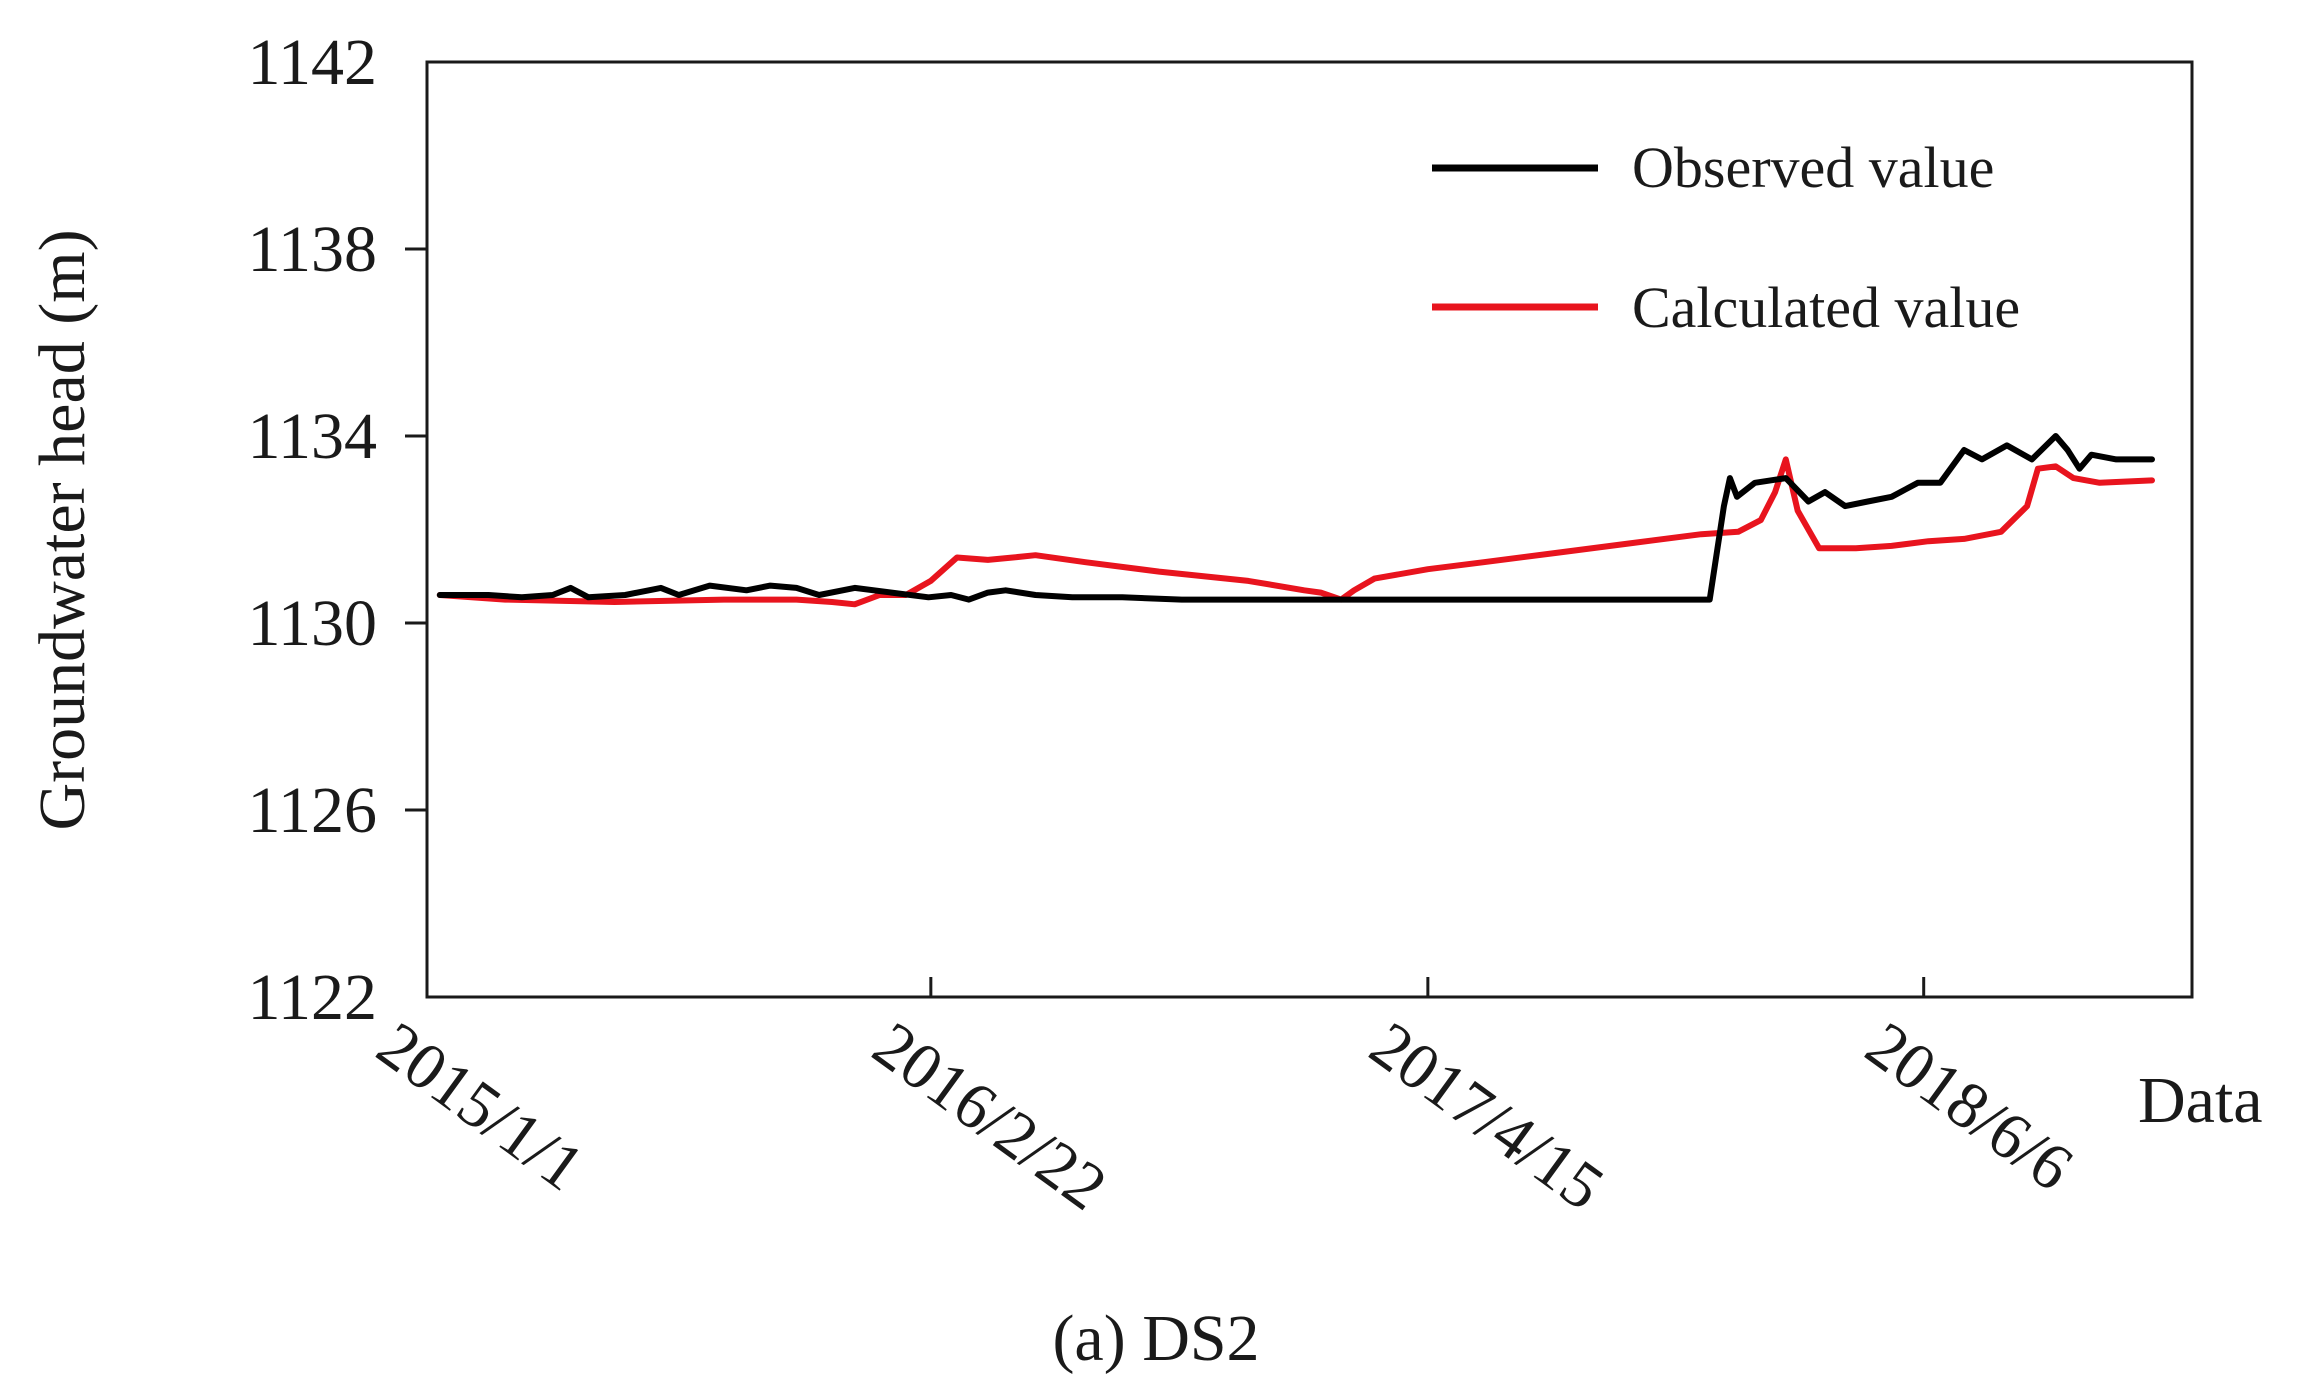 This screenshot has width=2312, height=1396. Describe the element at coordinates (312, 997) in the screenshot. I see `y-tick-label: 1122` at that location.